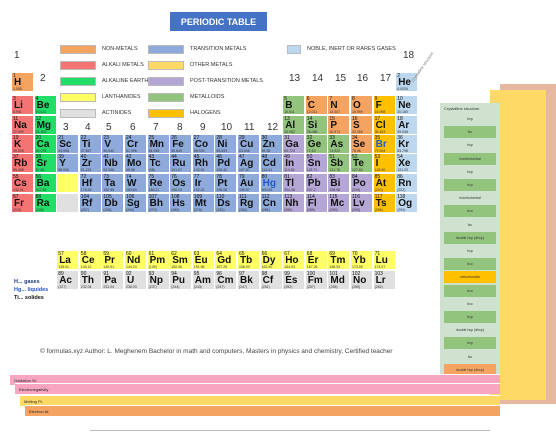 The width and height of the screenshot is (556, 435). I want to click on element-cell: 23 V 50.942, so click(113, 144).